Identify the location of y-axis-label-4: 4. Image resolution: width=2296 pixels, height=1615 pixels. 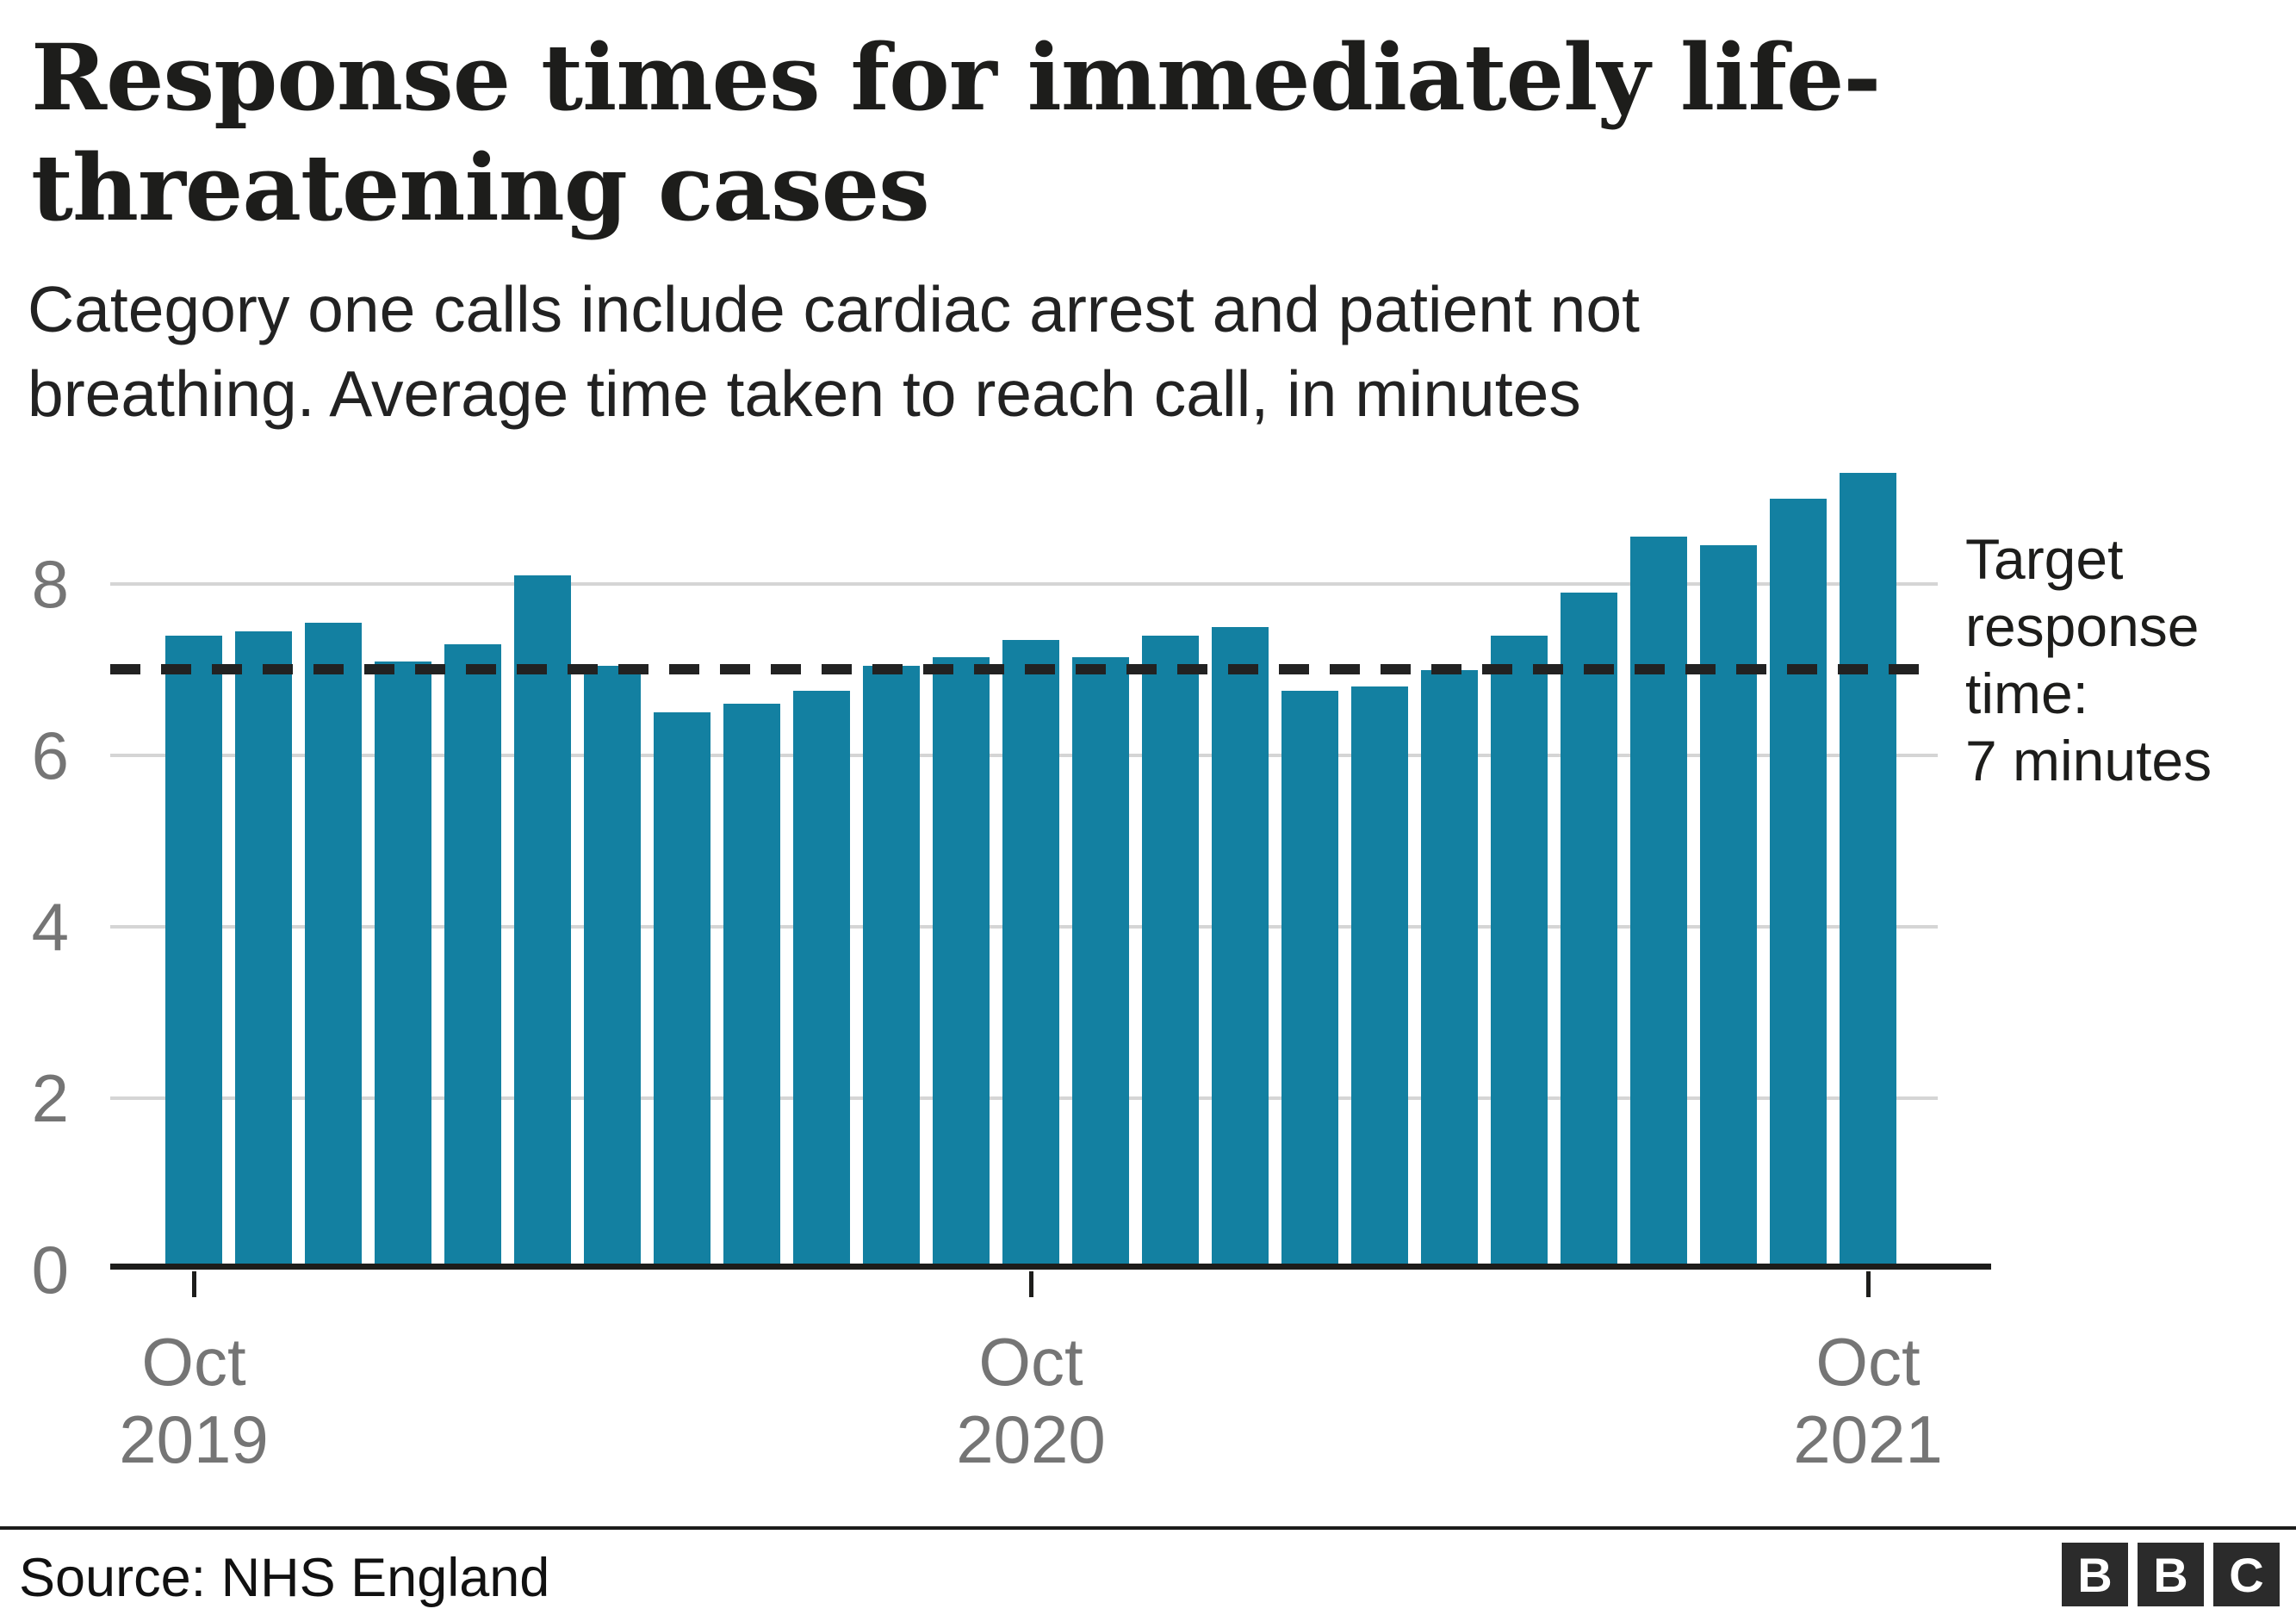
(50, 927).